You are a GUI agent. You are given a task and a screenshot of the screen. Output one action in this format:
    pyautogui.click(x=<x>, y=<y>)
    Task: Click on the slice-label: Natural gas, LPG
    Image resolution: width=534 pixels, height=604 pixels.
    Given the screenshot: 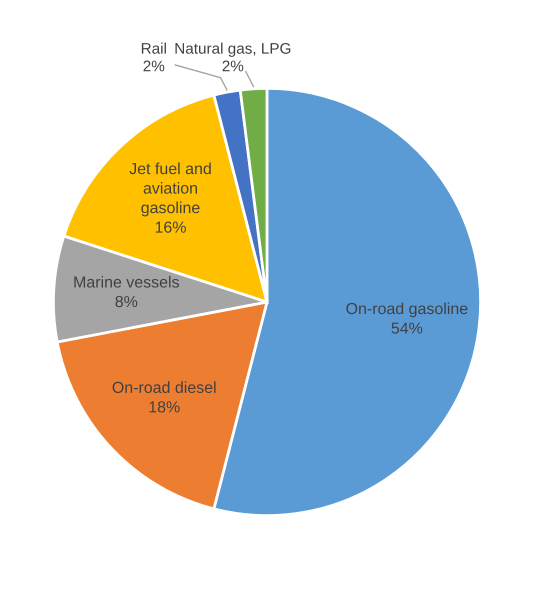 What is the action you would take?
    pyautogui.click(x=232, y=49)
    